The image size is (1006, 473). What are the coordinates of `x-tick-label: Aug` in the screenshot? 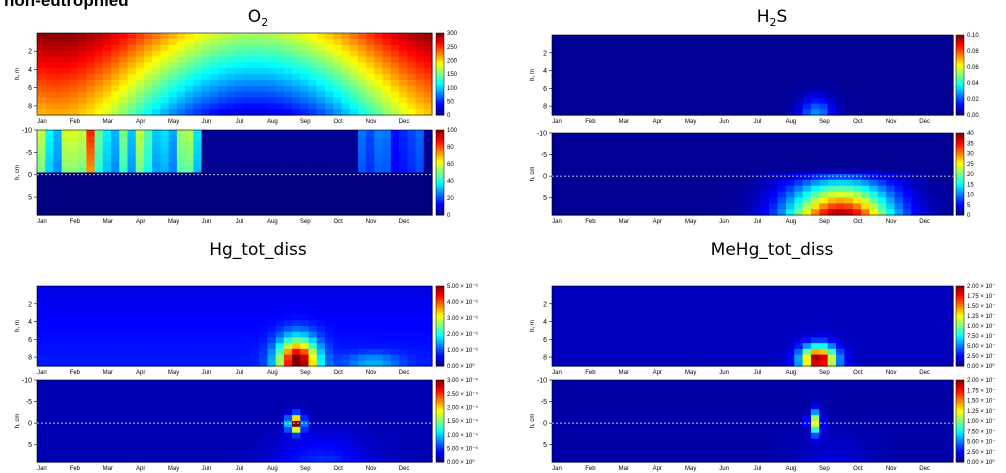 It's located at (272, 122).